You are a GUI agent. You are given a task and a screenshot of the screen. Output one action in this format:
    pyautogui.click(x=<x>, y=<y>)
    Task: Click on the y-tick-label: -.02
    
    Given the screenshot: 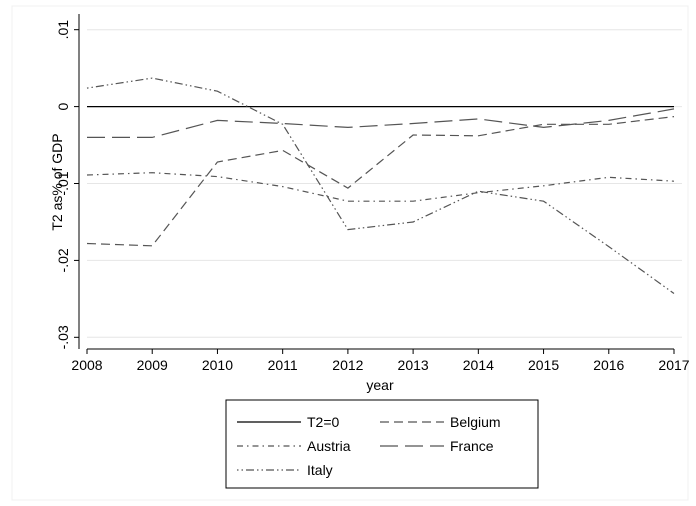 What is the action you would take?
    pyautogui.click(x=63, y=260)
    